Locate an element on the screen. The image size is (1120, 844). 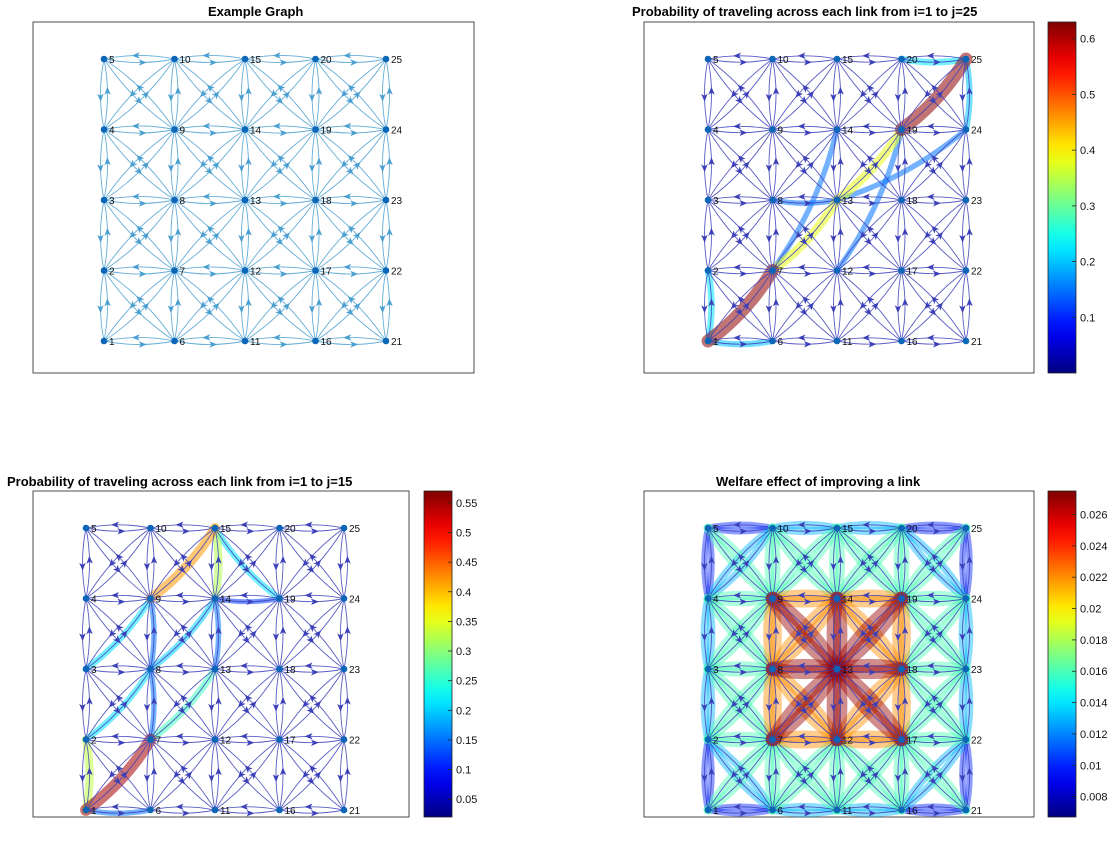
node-label: 19 is located at coordinates (291, 600).